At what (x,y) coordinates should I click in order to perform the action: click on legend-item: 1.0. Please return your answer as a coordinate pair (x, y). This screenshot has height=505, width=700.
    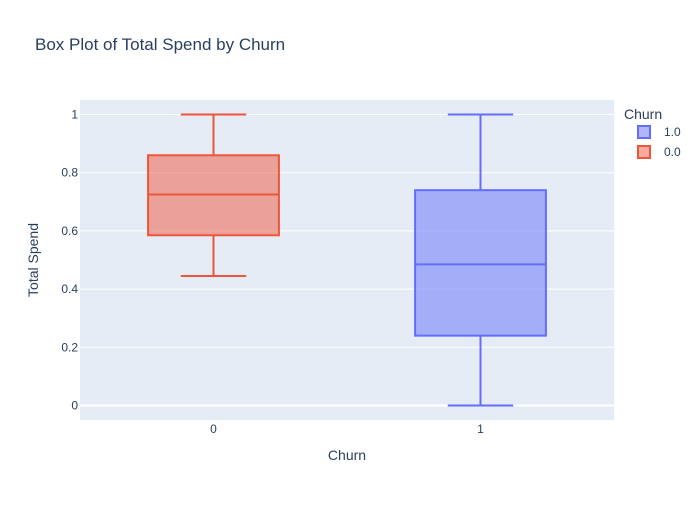
    Looking at the image, I should click on (659, 132).